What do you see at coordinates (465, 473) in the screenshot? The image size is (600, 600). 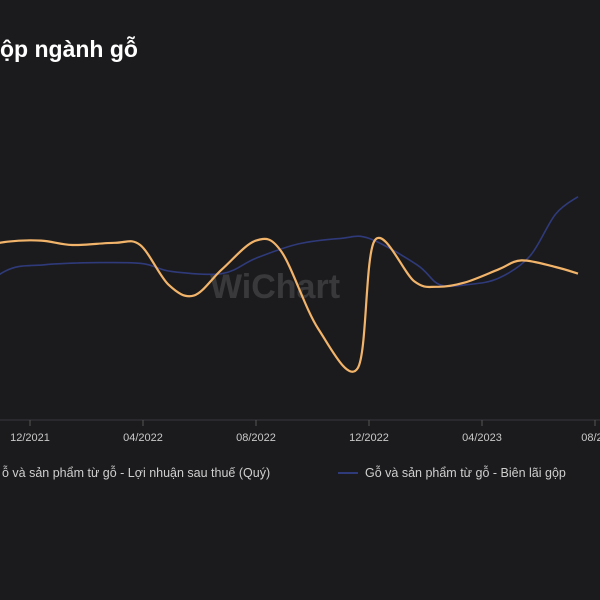 I see `legend-label: Gỗ và sản phẩm từ gỗ - Biên lãi gộp` at bounding box center [465, 473].